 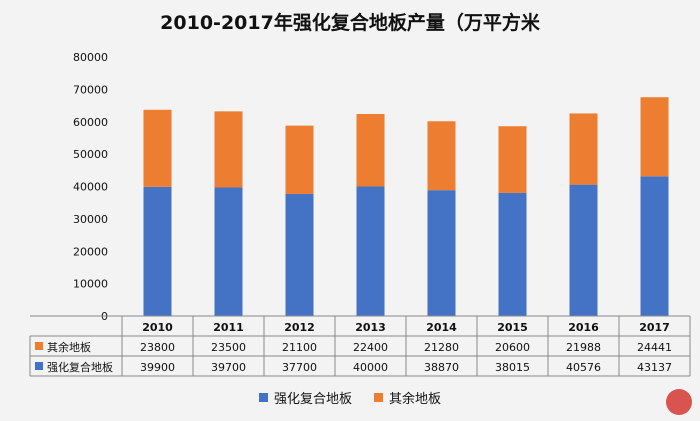 I want to click on bar-other-2012, so click(x=299, y=159).